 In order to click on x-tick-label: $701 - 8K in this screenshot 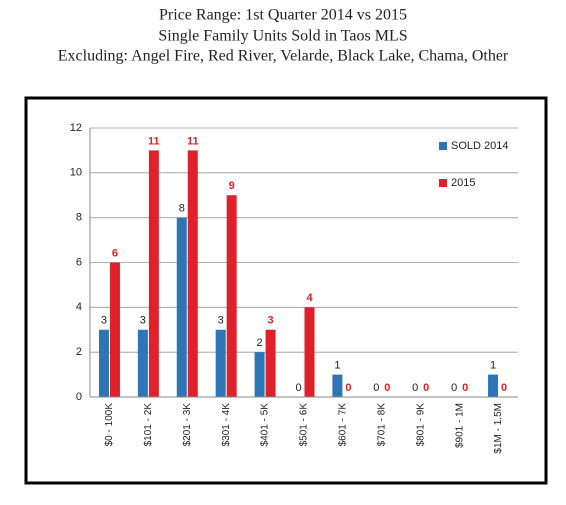, I will do `click(381, 425)`.